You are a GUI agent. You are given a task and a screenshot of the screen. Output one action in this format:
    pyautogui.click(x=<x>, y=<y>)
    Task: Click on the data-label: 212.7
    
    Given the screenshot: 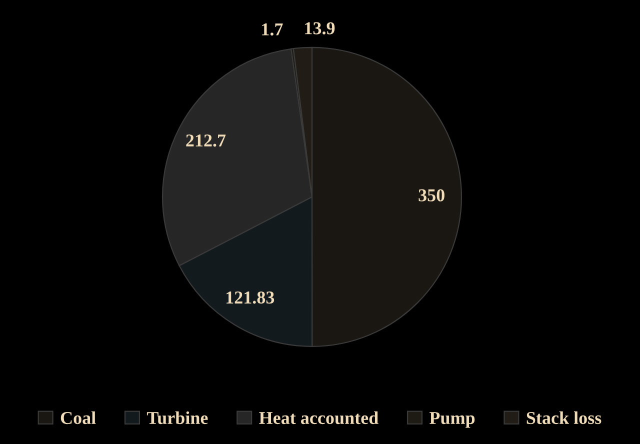 What is the action you would take?
    pyautogui.click(x=206, y=140)
    